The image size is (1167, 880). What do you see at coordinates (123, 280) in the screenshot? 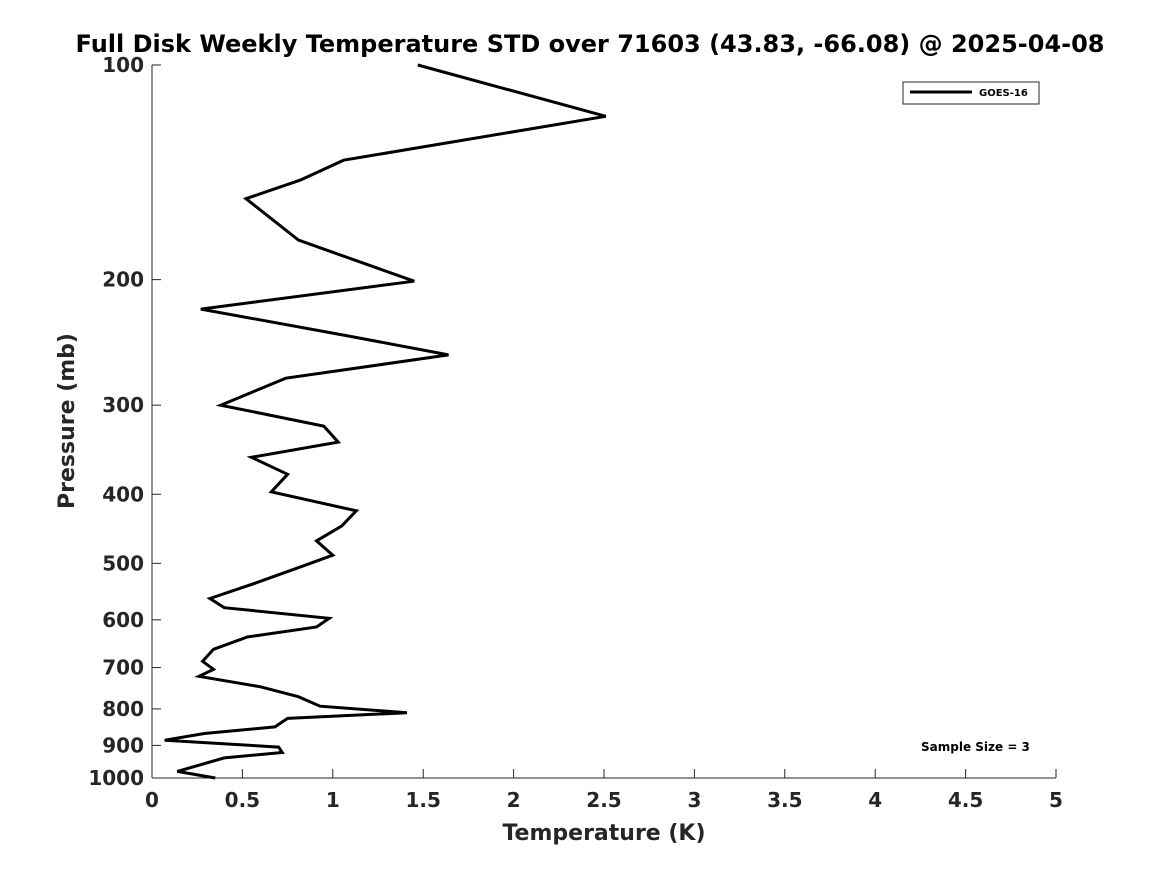
I see `y-tick-label: 200` at bounding box center [123, 280].